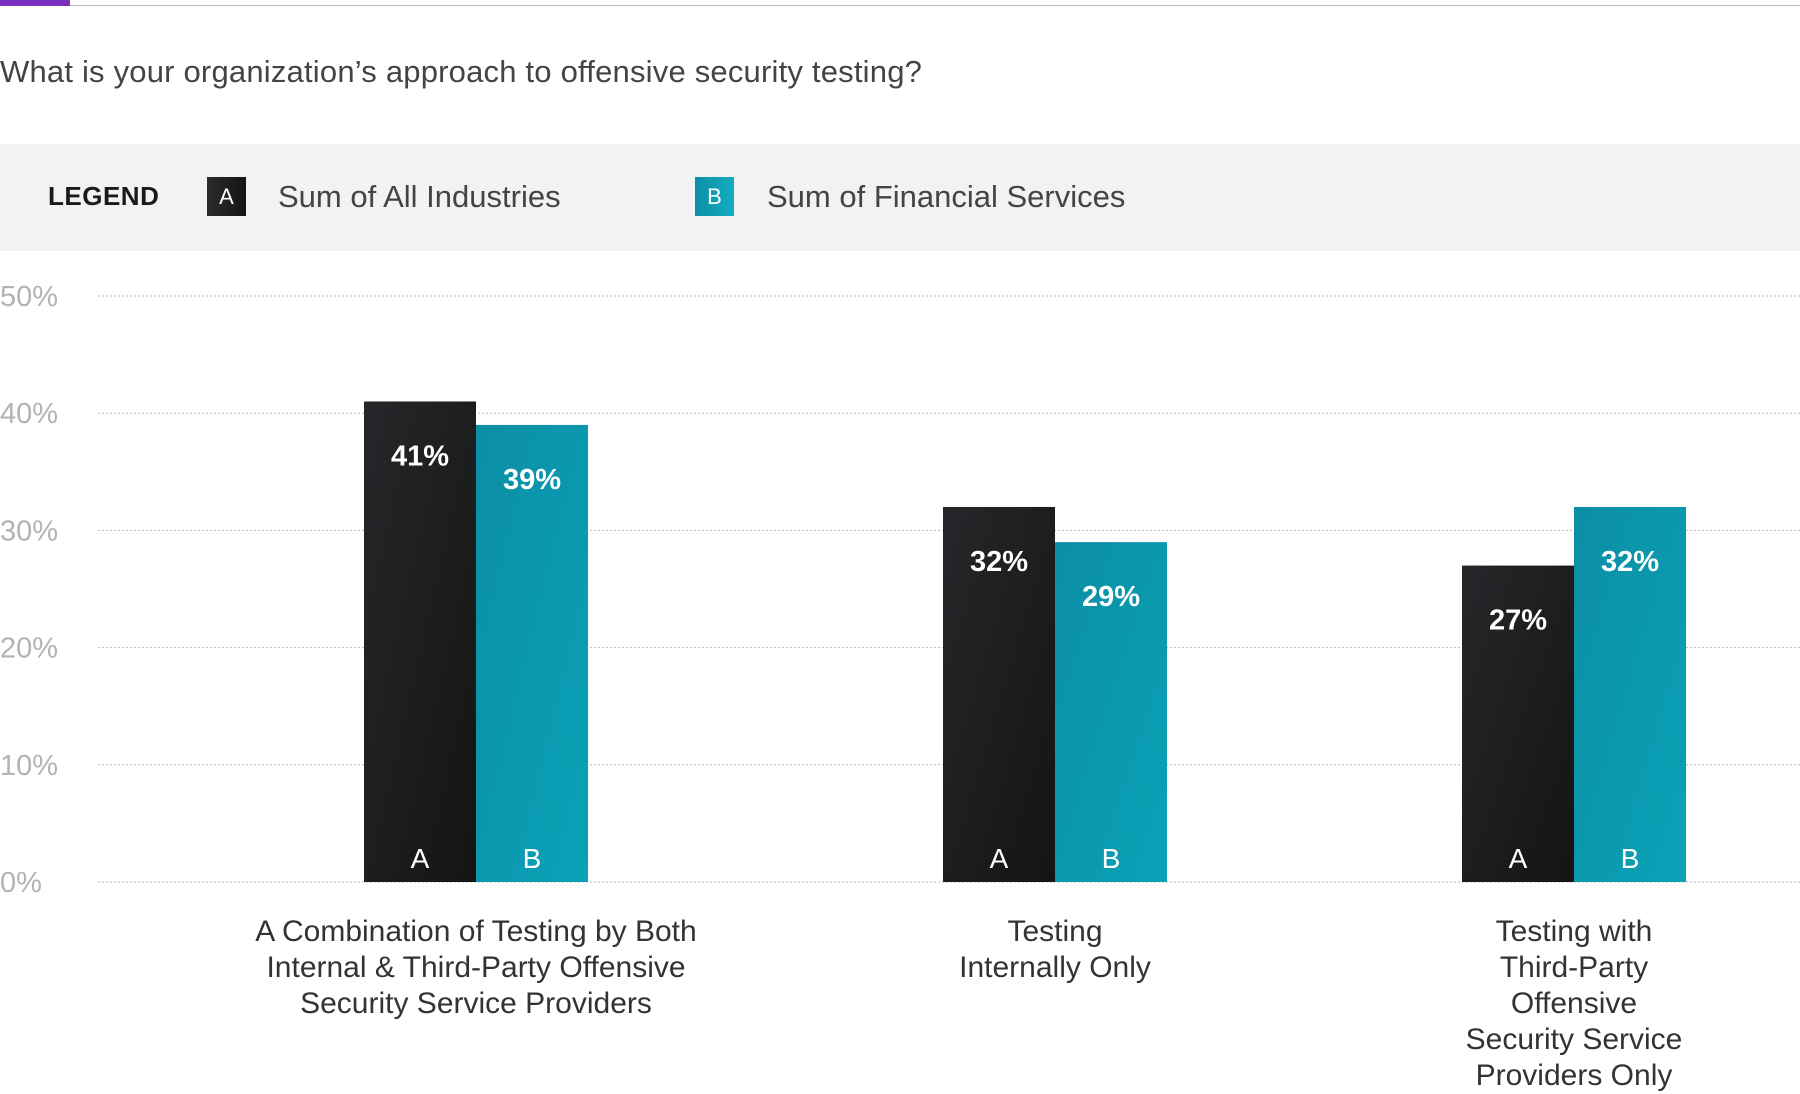  What do you see at coordinates (1055, 967) in the screenshot?
I see `category-label-line: Internally Only` at bounding box center [1055, 967].